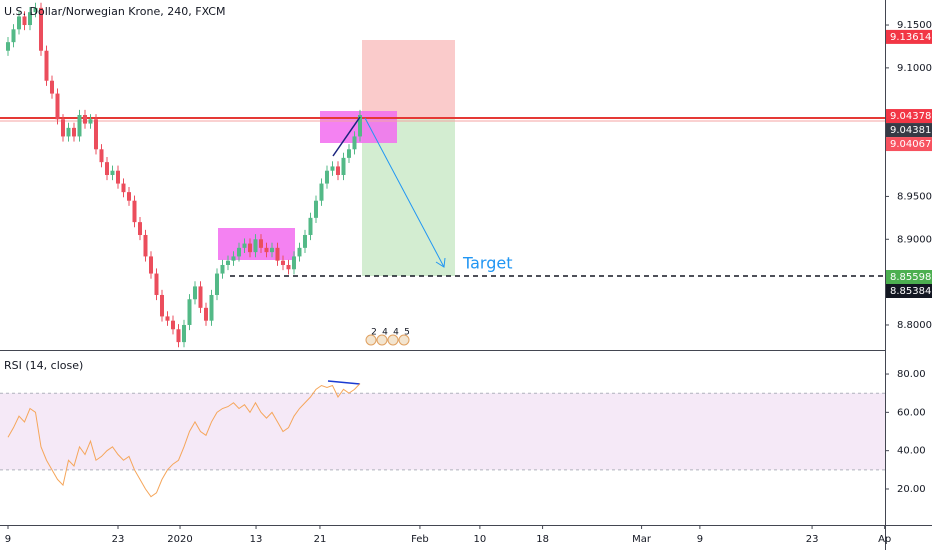  Describe the element at coordinates (914, 196) in the screenshot. I see `y-tick-label: 8.95000` at that location.